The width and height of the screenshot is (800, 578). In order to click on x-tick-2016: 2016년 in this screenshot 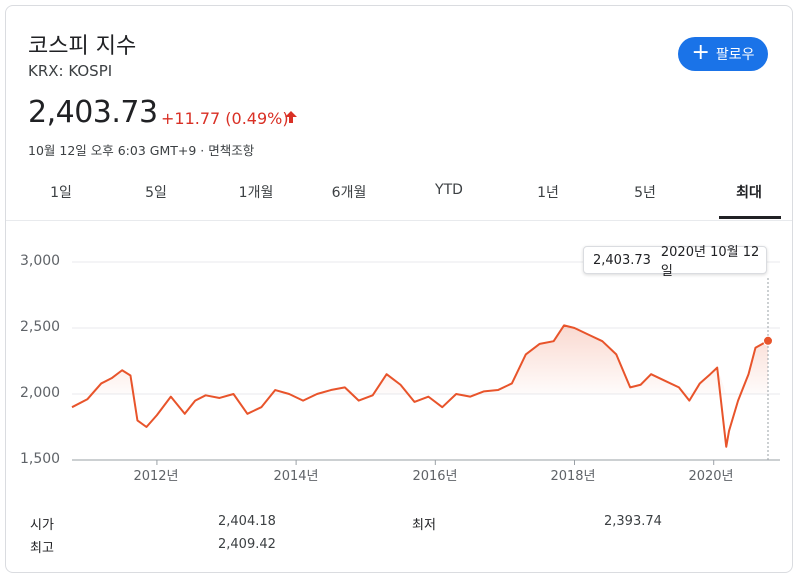, I will do `click(435, 476)`.